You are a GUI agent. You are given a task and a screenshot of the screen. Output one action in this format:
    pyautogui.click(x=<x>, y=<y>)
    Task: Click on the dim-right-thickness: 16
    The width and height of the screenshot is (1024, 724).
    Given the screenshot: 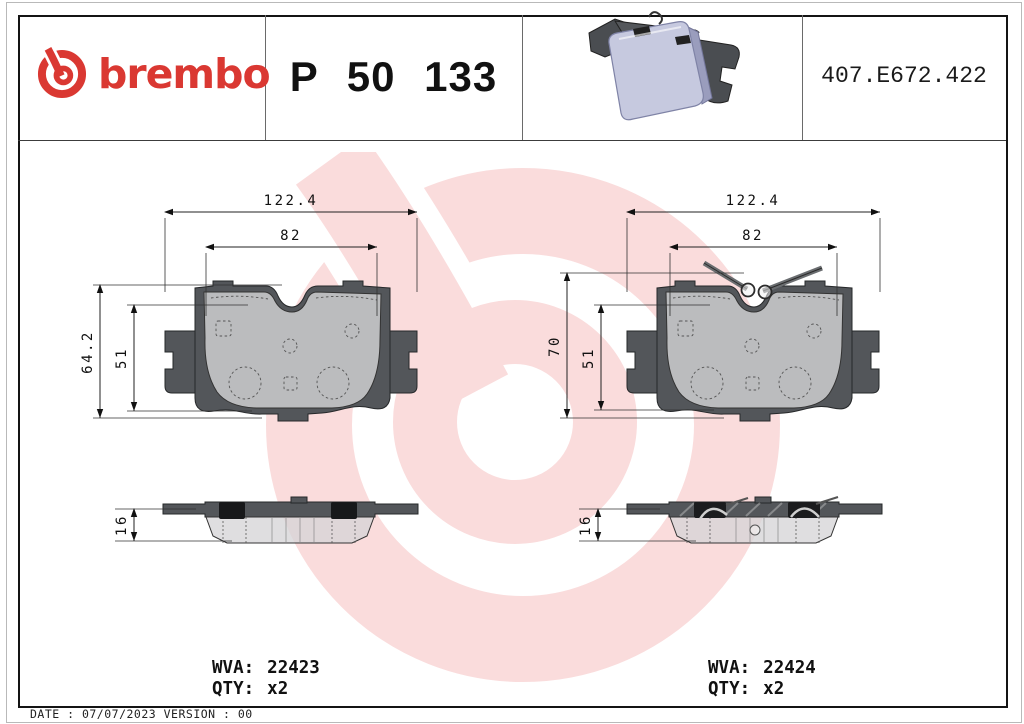 What is the action you would take?
    pyautogui.click(x=586, y=525)
    